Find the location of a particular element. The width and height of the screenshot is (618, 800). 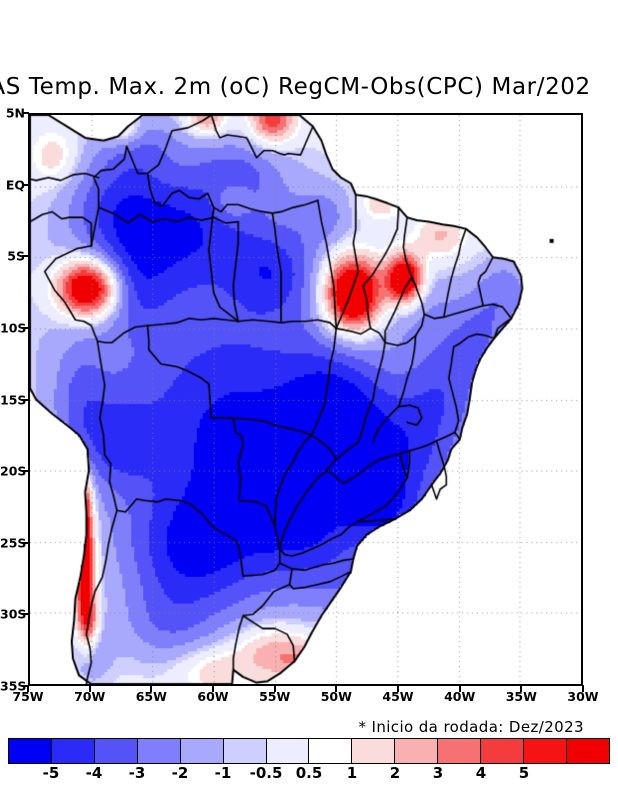

y-axis-label-10s: 10S is located at coordinates (13, 328).